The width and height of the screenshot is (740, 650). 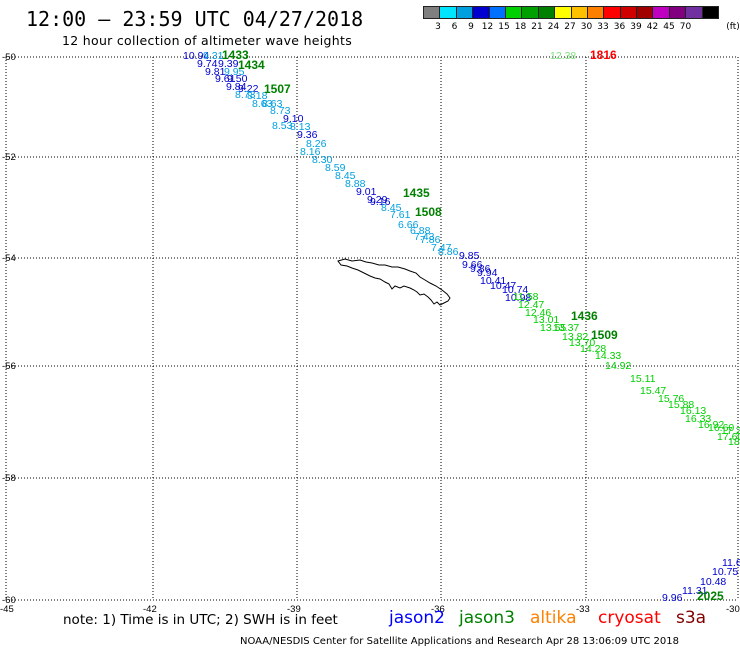 I want to click on time-mark-label: 1816, so click(x=603, y=55).